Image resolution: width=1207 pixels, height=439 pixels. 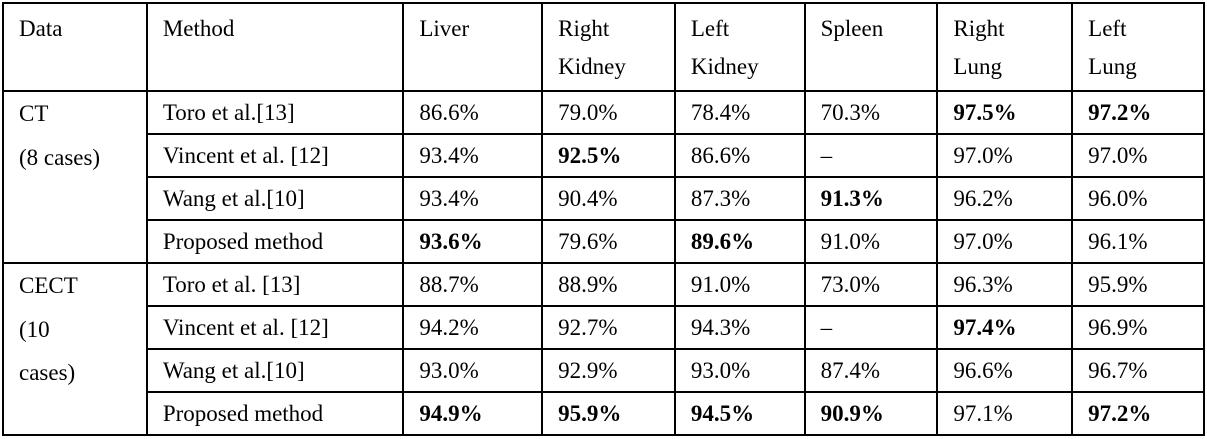 I want to click on value-cell: 94.3%, so click(x=739, y=327).